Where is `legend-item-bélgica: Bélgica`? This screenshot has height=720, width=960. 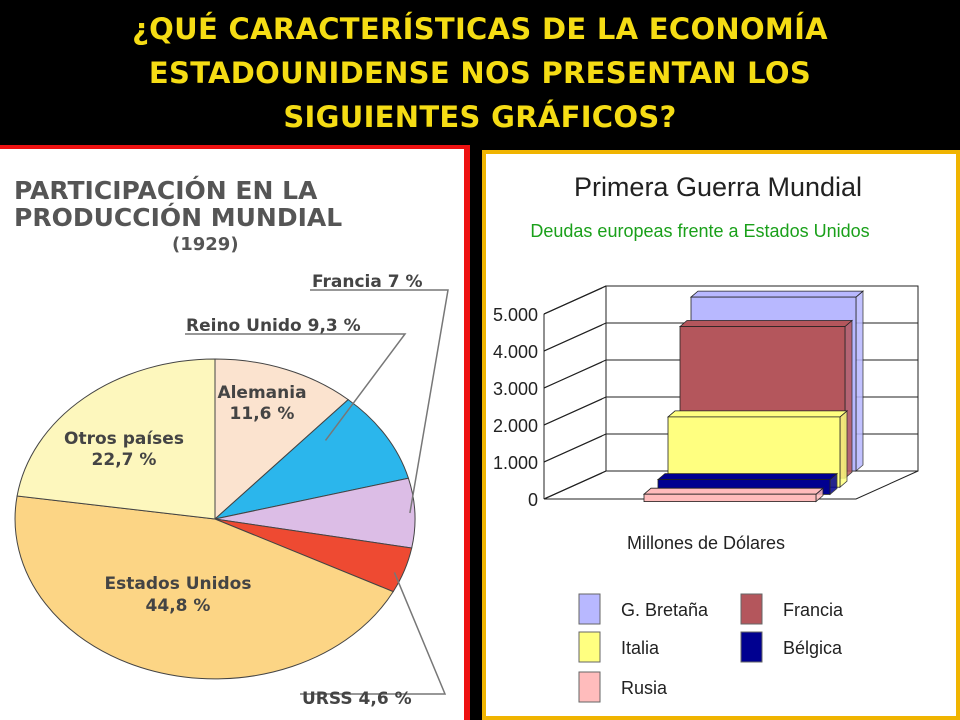 legend-item-bélgica: Bélgica is located at coordinates (791, 647).